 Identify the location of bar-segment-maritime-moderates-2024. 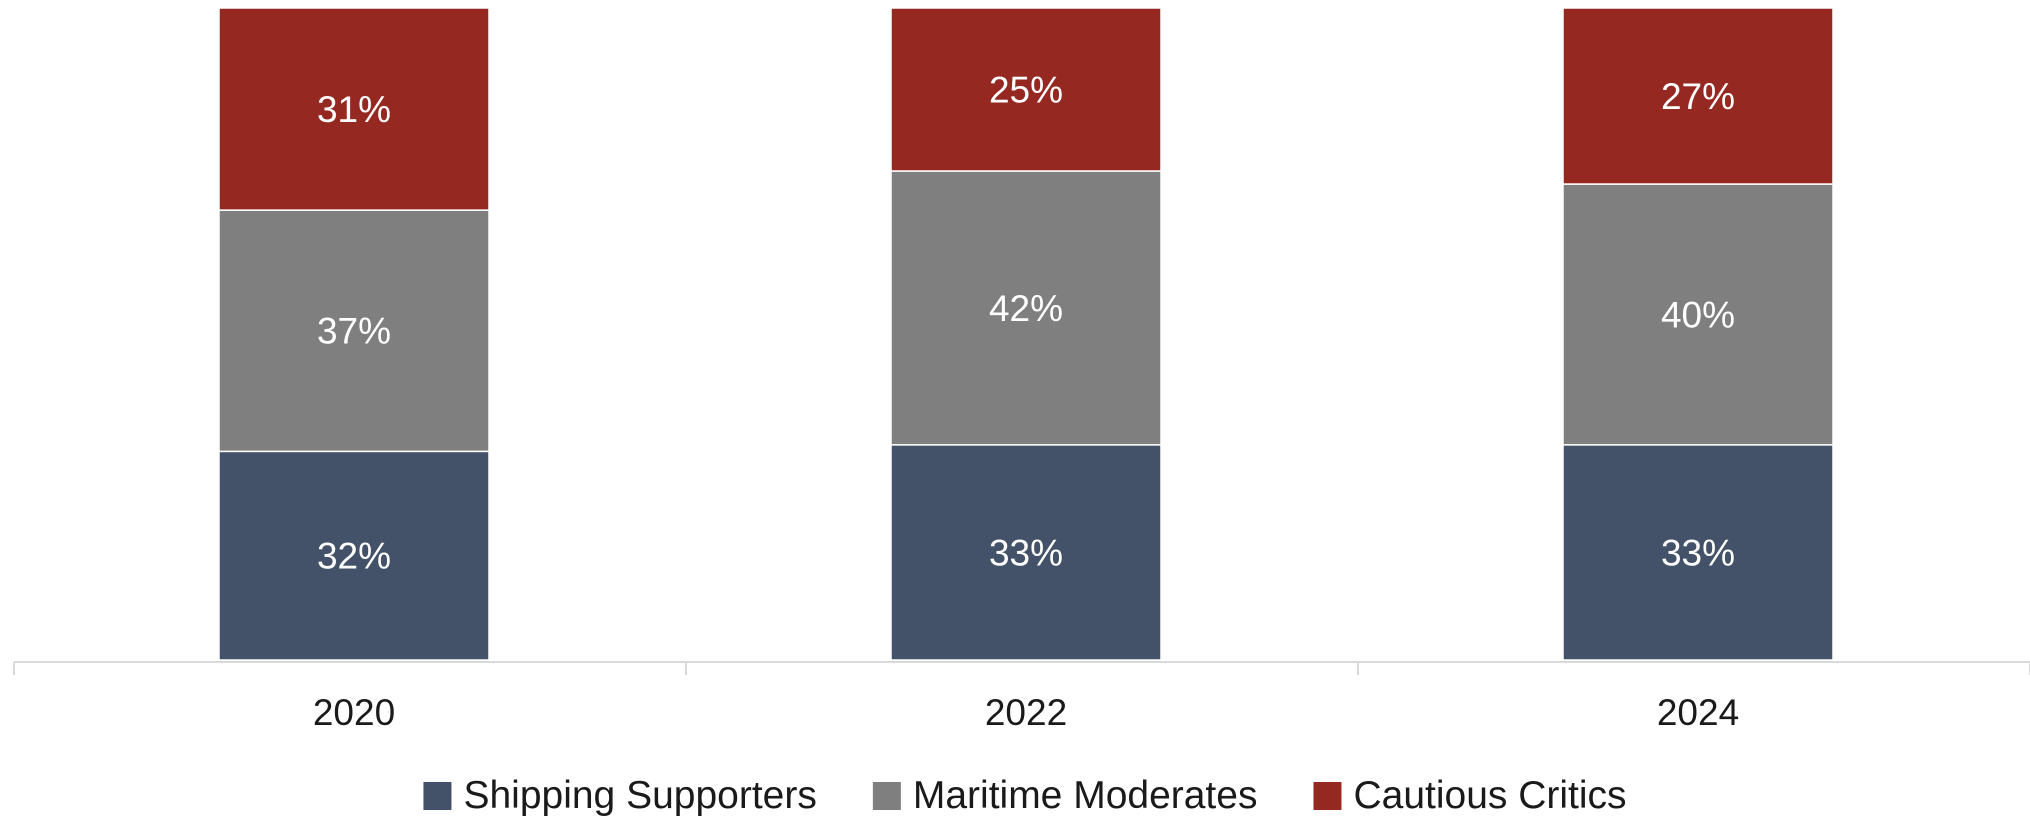
(1698, 314).